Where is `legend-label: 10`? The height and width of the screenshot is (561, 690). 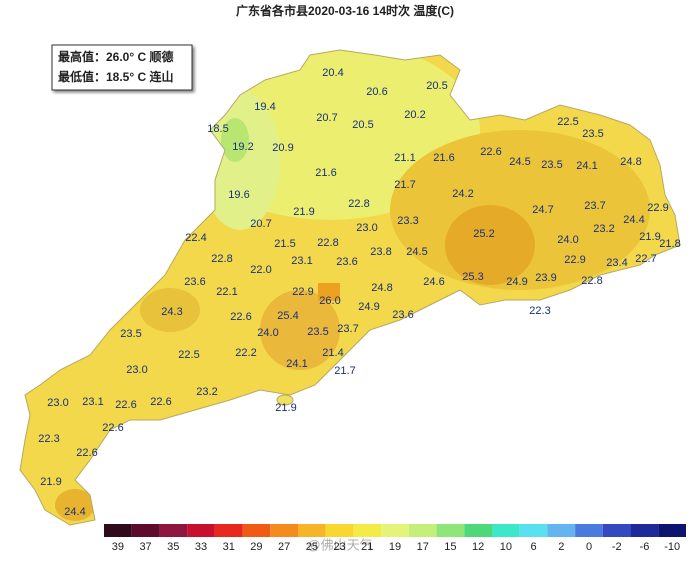 legend-label: 10 is located at coordinates (506, 547).